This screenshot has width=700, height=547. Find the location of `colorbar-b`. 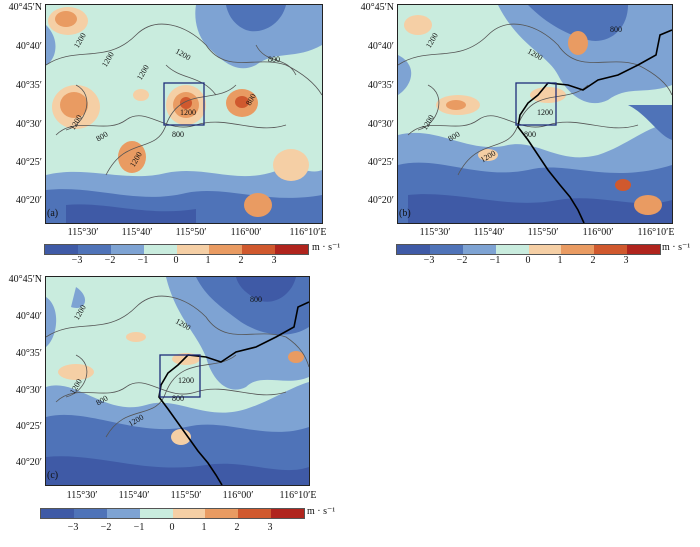

colorbar-b is located at coordinates (528, 249).